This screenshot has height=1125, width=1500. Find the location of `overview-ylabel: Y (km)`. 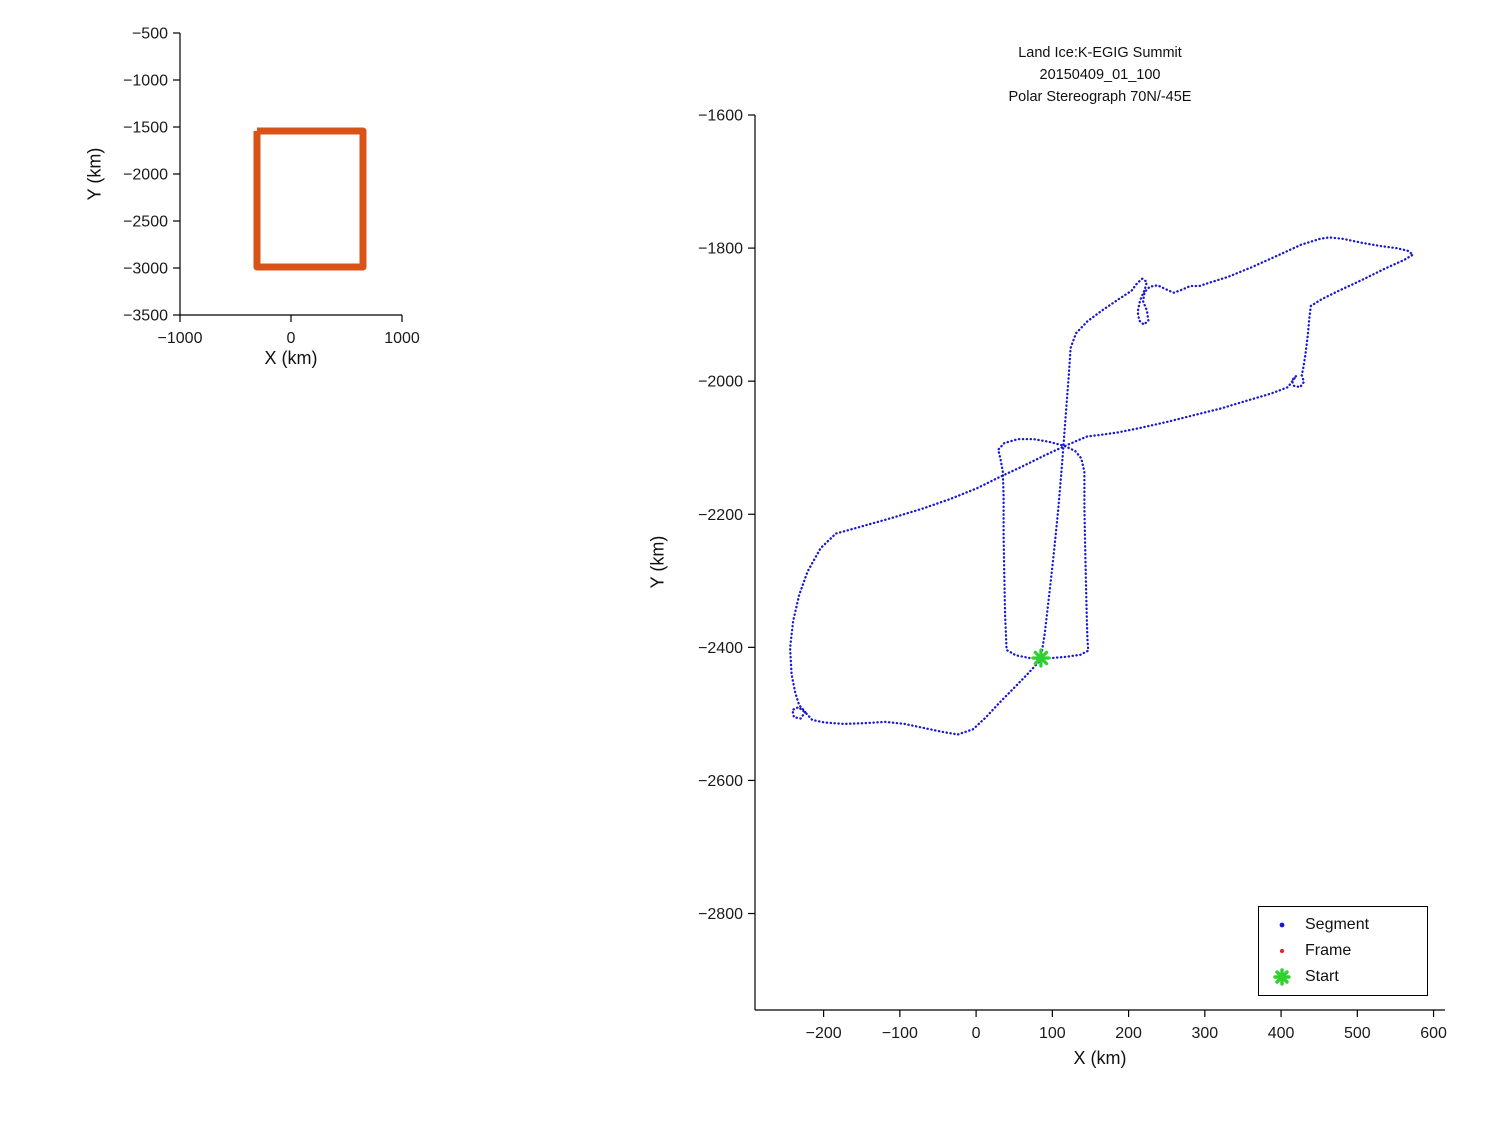

overview-ylabel: Y (km) is located at coordinates (94, 174).